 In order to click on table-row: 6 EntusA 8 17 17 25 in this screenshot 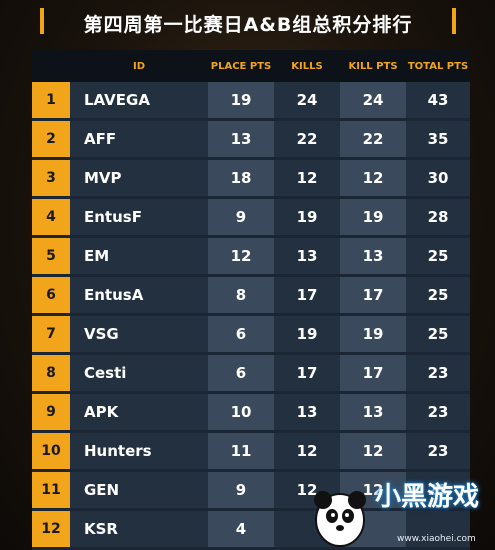, I will do `click(251, 295)`.